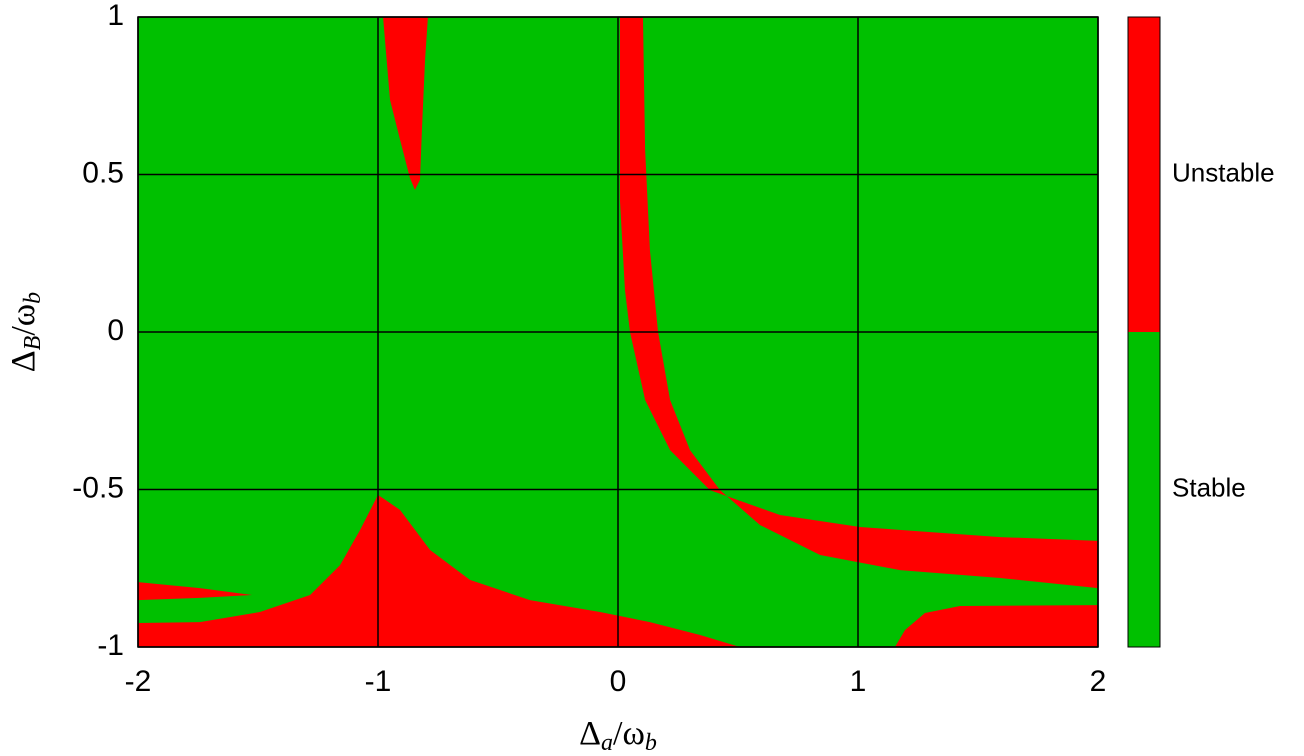 The width and height of the screenshot is (1304, 756). I want to click on y-tick-label: 1, so click(115, 16).